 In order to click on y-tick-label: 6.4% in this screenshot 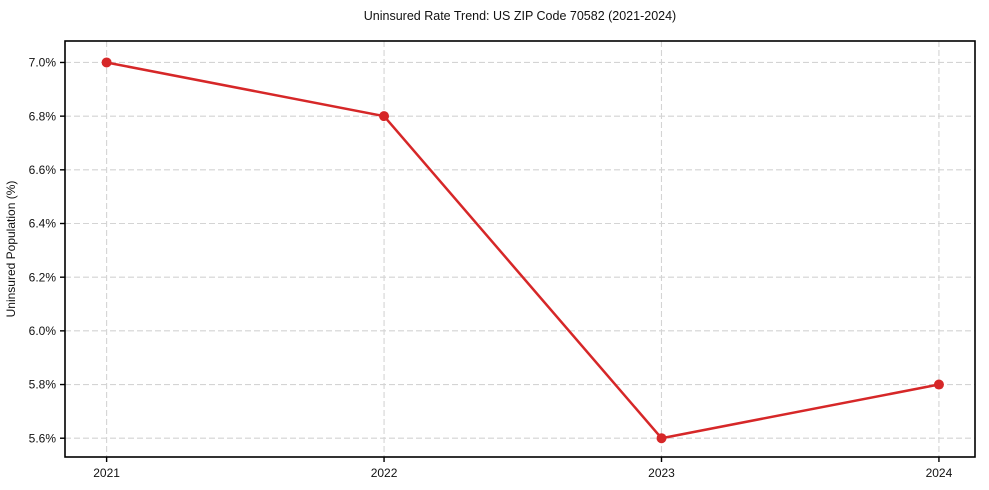, I will do `click(43, 224)`.